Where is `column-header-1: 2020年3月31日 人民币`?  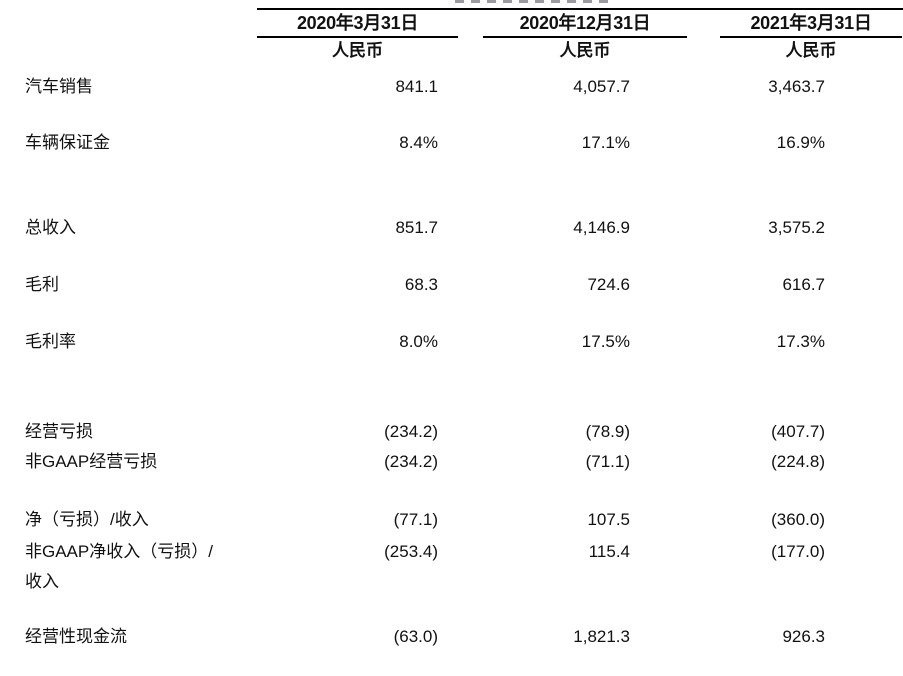 column-header-1: 2020年3月31日 人民币 is located at coordinates (370, 37).